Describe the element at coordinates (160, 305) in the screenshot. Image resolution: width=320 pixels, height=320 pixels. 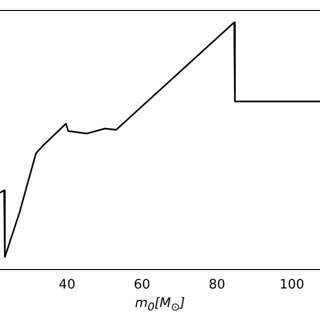
I see `x-axis-title: m$_{0}$[M$_{⊙}$]` at that location.